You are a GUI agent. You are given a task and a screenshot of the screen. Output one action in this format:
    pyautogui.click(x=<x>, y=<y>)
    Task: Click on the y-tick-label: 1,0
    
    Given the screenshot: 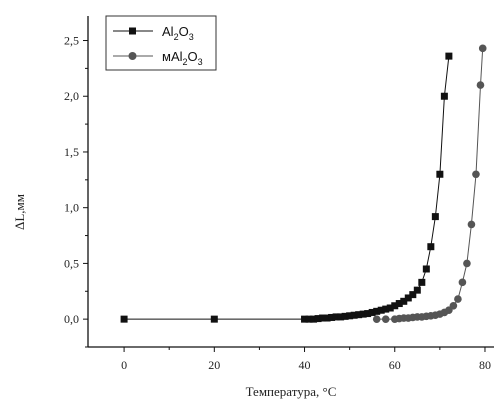 What is the action you would take?
    pyautogui.click(x=71, y=208)
    